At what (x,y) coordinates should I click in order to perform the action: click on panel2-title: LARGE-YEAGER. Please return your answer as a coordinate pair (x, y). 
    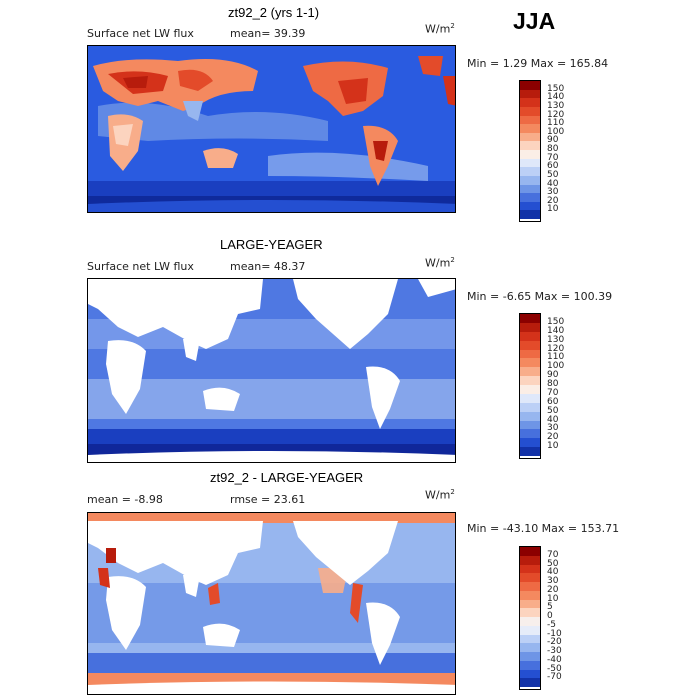
    Looking at the image, I should click on (271, 244).